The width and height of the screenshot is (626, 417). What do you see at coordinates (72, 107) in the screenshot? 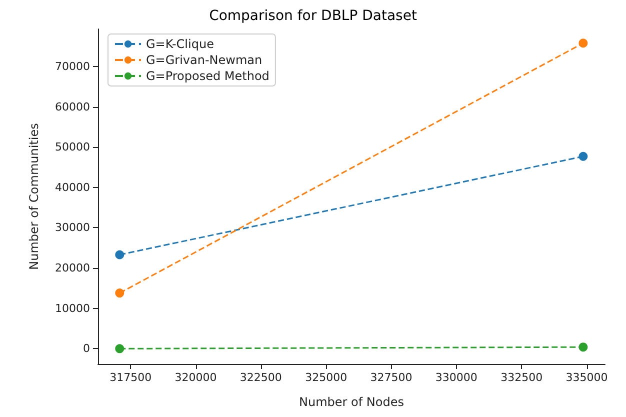
I see `y-tick-label: 60000` at bounding box center [72, 107].